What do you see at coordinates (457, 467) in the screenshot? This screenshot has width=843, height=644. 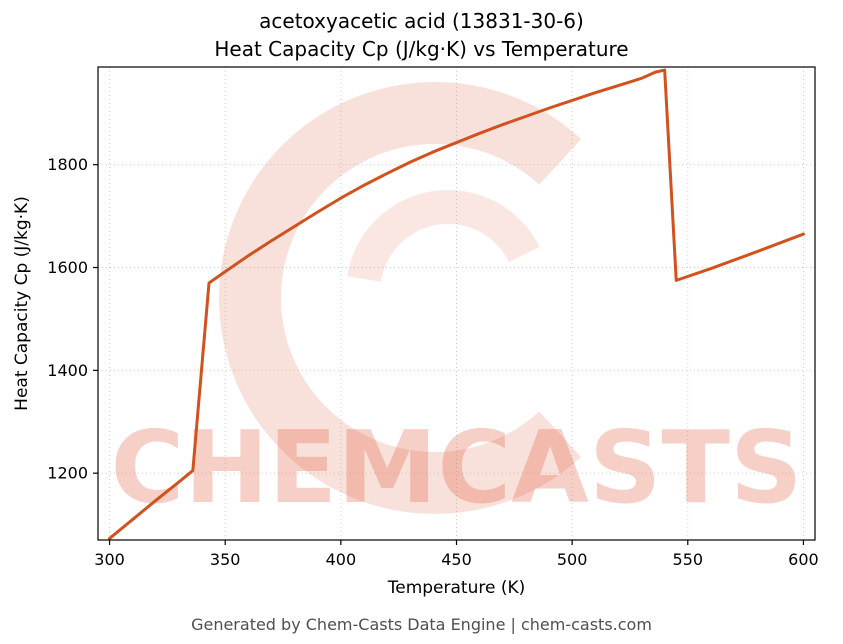 I see `watermark-text: CHEMCASTS` at bounding box center [457, 467].